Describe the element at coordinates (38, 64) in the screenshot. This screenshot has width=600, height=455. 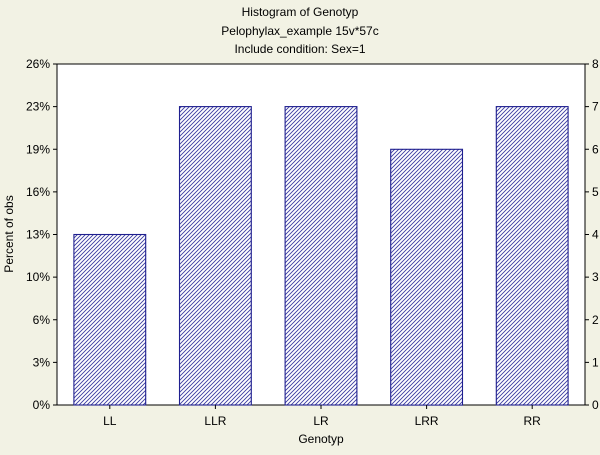
I see `y-left-tick-label: 26%` at that location.